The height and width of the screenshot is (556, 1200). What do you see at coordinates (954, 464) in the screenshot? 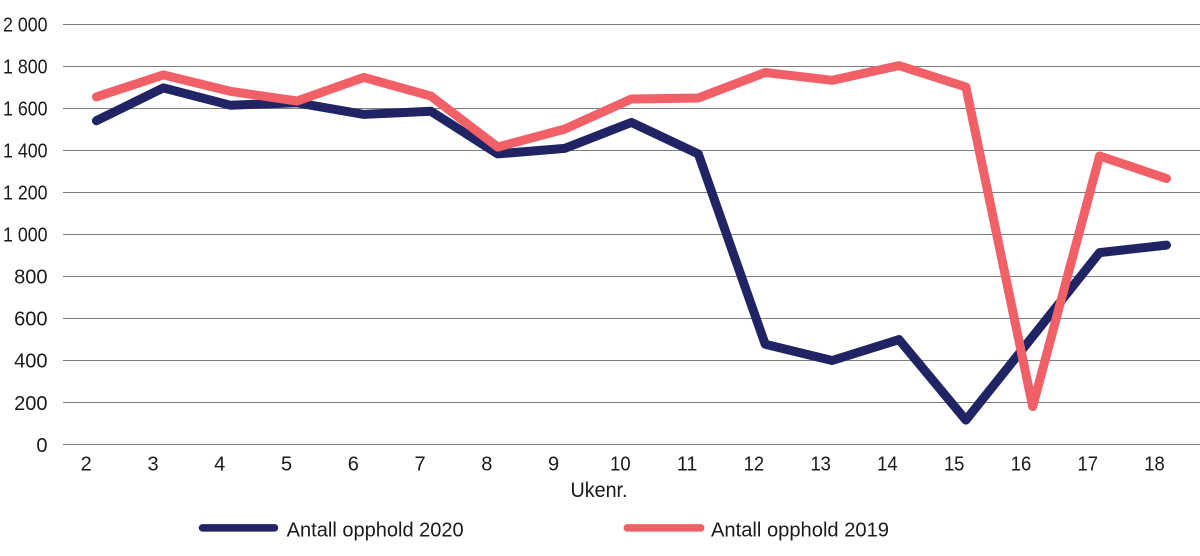
I see `svg-text: 15` at bounding box center [954, 464].